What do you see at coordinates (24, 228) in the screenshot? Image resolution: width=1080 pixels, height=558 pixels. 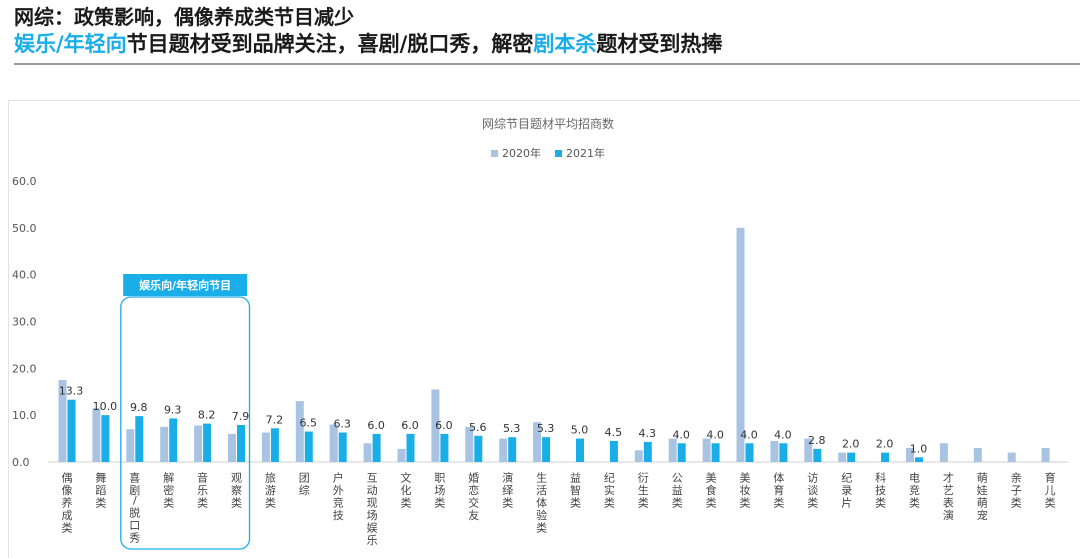 I see `y-tick-label: 50.0` at bounding box center [24, 228].